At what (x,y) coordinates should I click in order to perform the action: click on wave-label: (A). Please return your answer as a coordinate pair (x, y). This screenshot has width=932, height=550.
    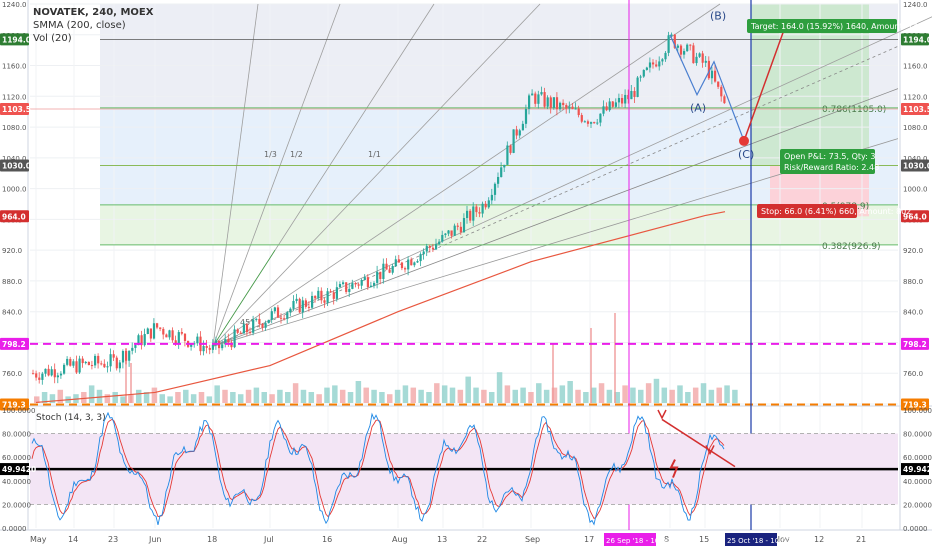
    Looking at the image, I should click on (698, 108).